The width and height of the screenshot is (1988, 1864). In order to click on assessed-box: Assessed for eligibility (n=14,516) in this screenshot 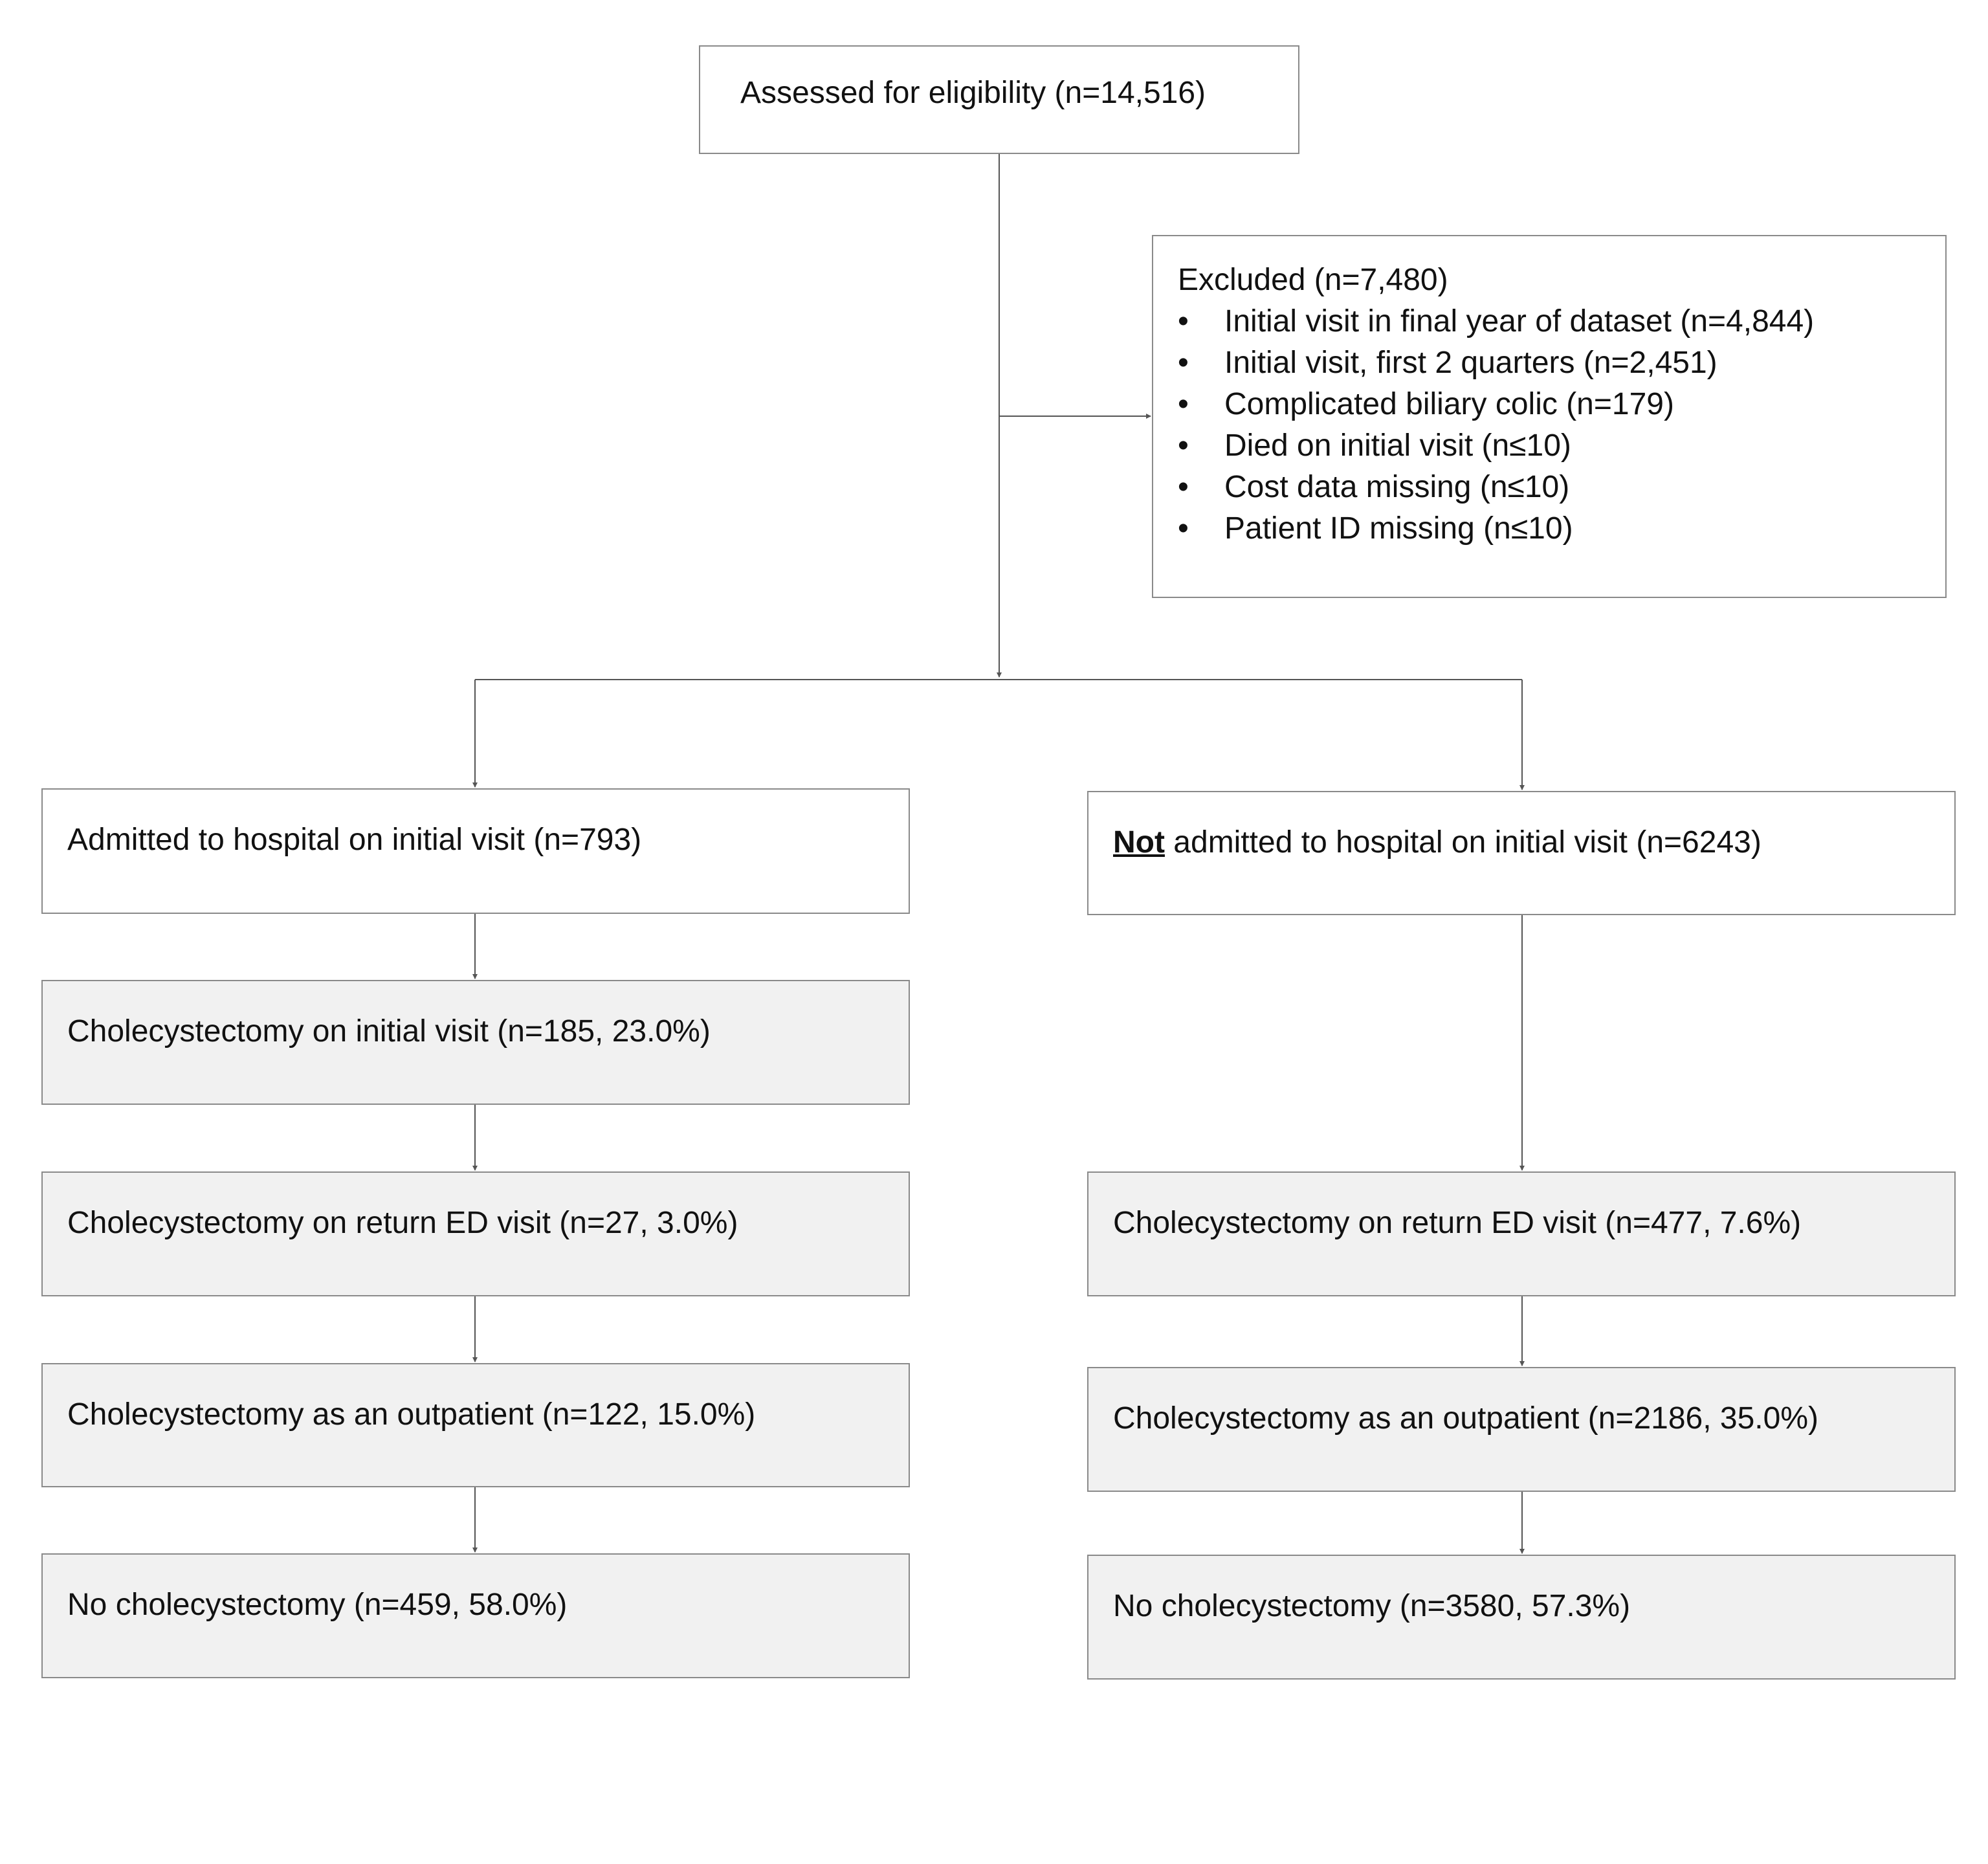, I will do `click(999, 99)`.